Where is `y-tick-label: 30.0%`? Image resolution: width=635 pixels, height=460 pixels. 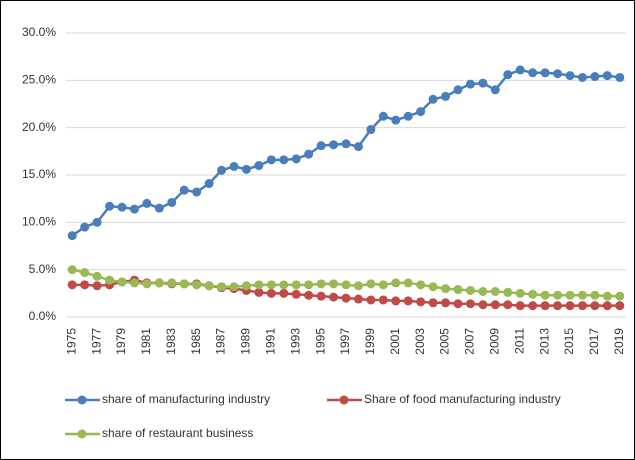
y-tick-label: 30.0% is located at coordinates (39, 32).